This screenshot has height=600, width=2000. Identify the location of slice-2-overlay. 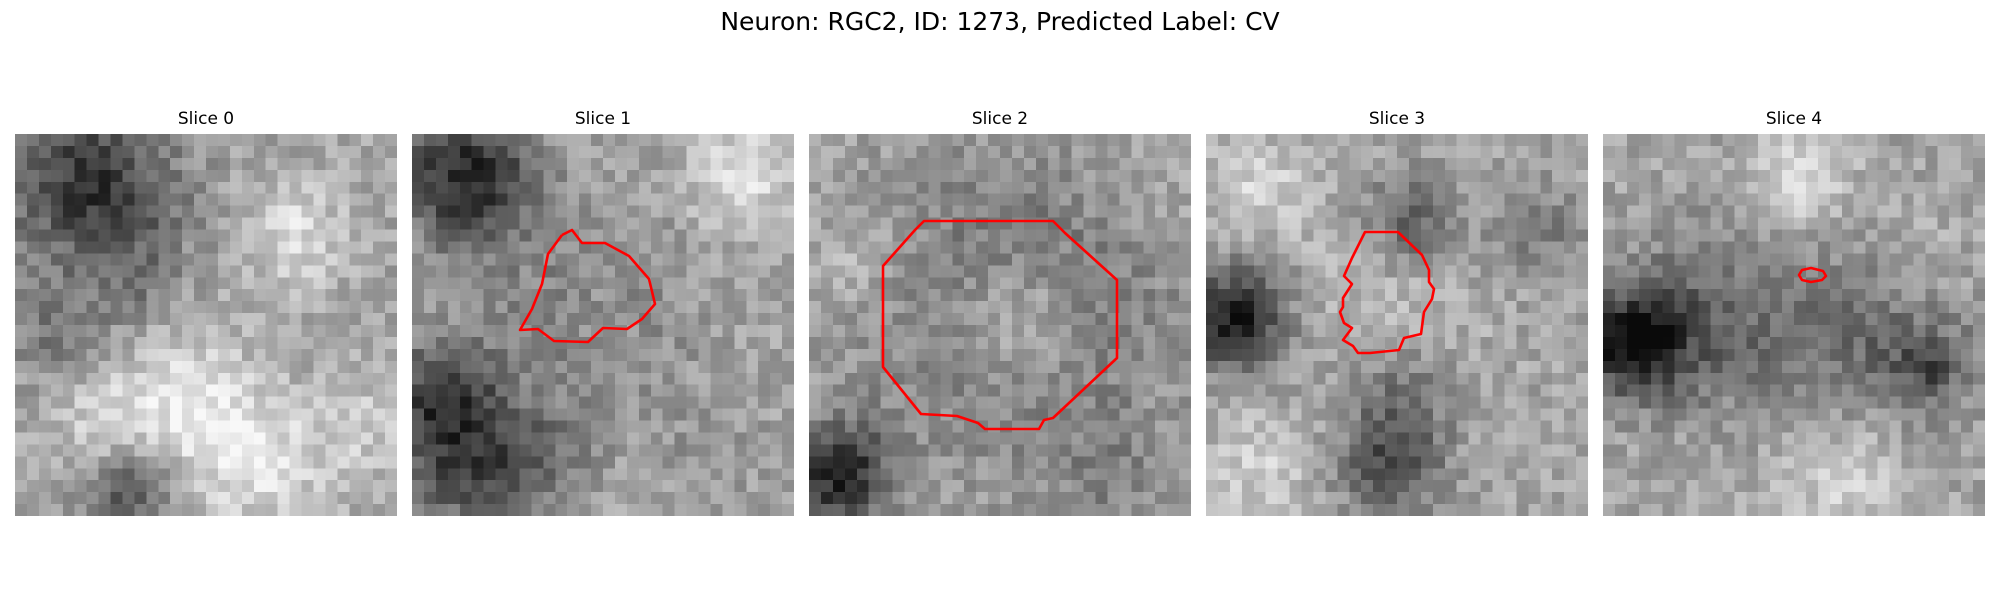
(1000, 325).